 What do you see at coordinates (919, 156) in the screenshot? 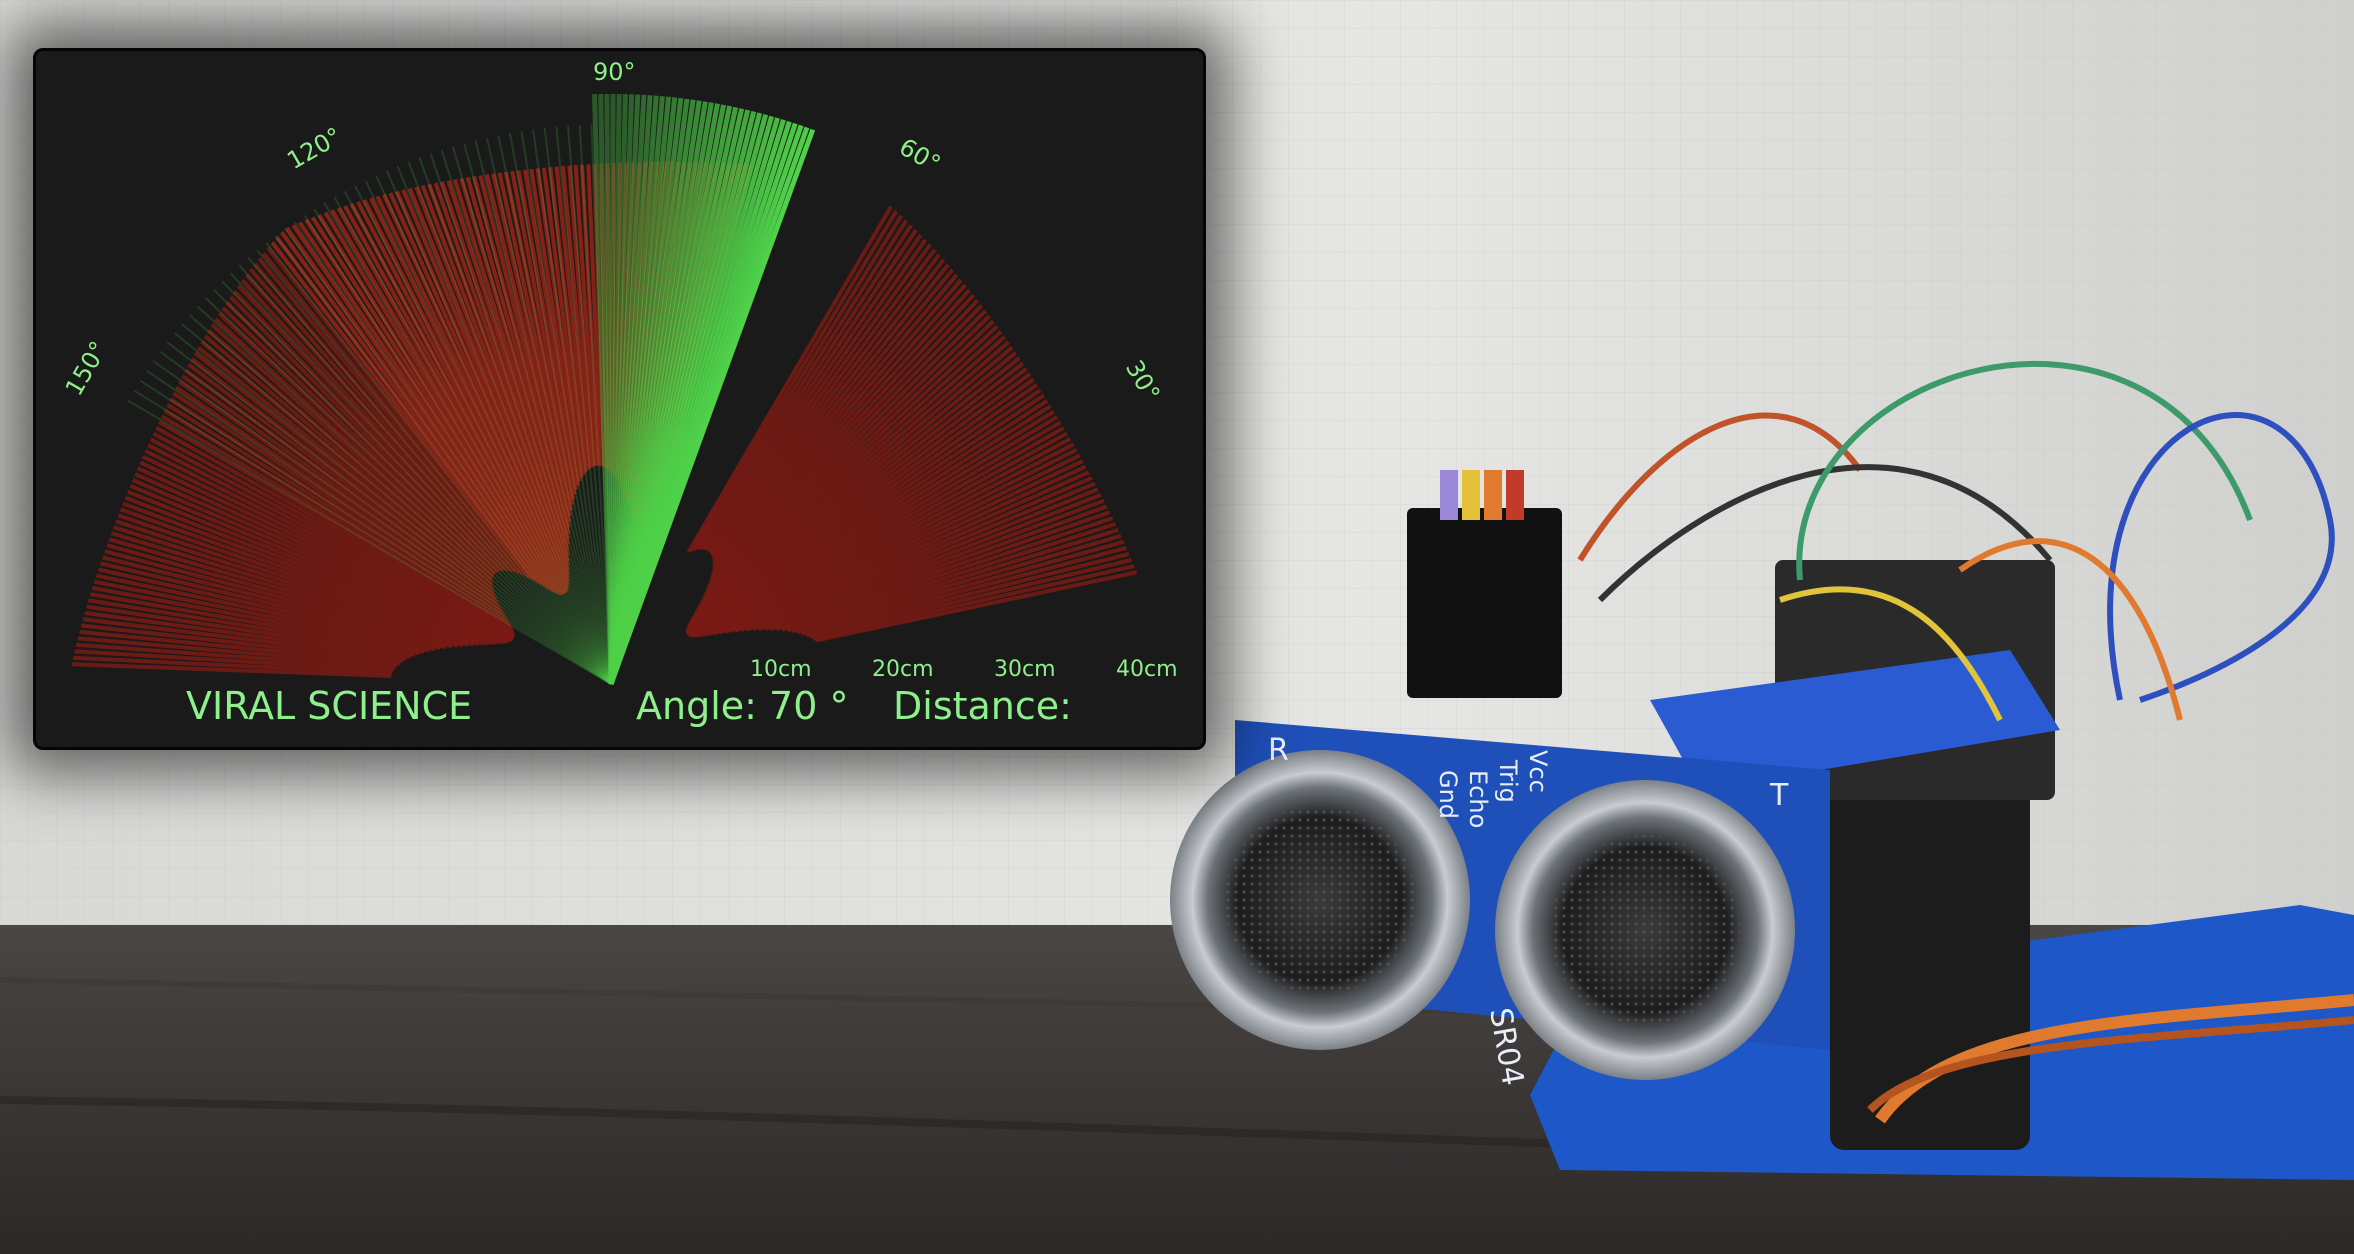
I see `angle-label-60: 60°` at bounding box center [919, 156].